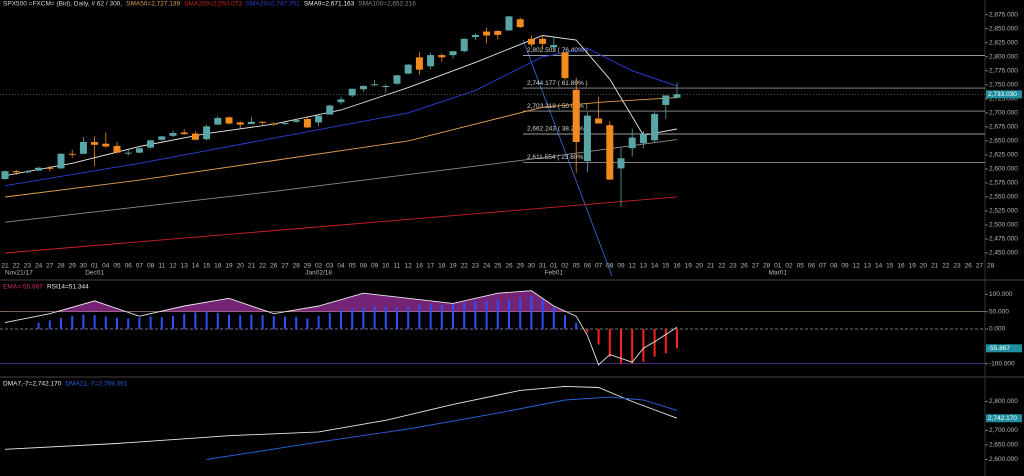 This screenshot has width=1024, height=476. Describe the element at coordinates (308, 266) in the screenshot. I see `x-tick-label: 29` at that location.